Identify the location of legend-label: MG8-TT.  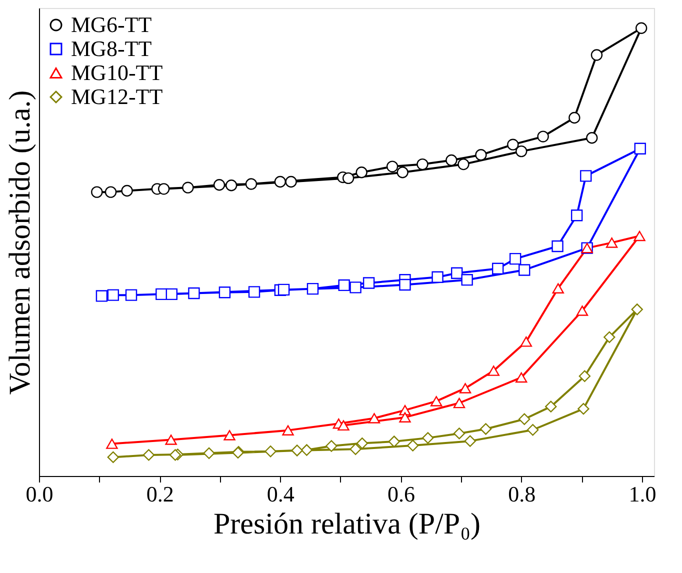
(111, 48).